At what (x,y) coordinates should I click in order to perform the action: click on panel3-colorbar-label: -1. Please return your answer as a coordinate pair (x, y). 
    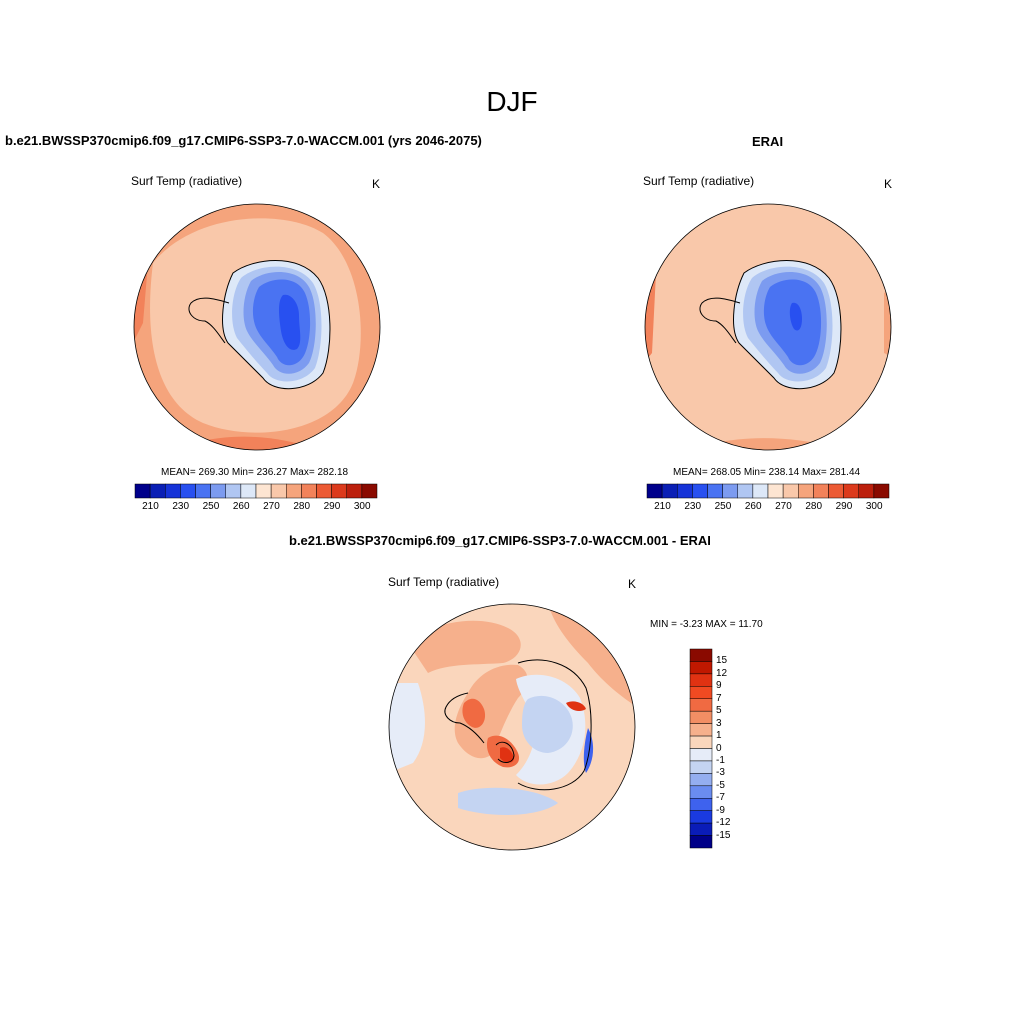
    Looking at the image, I should click on (720, 760).